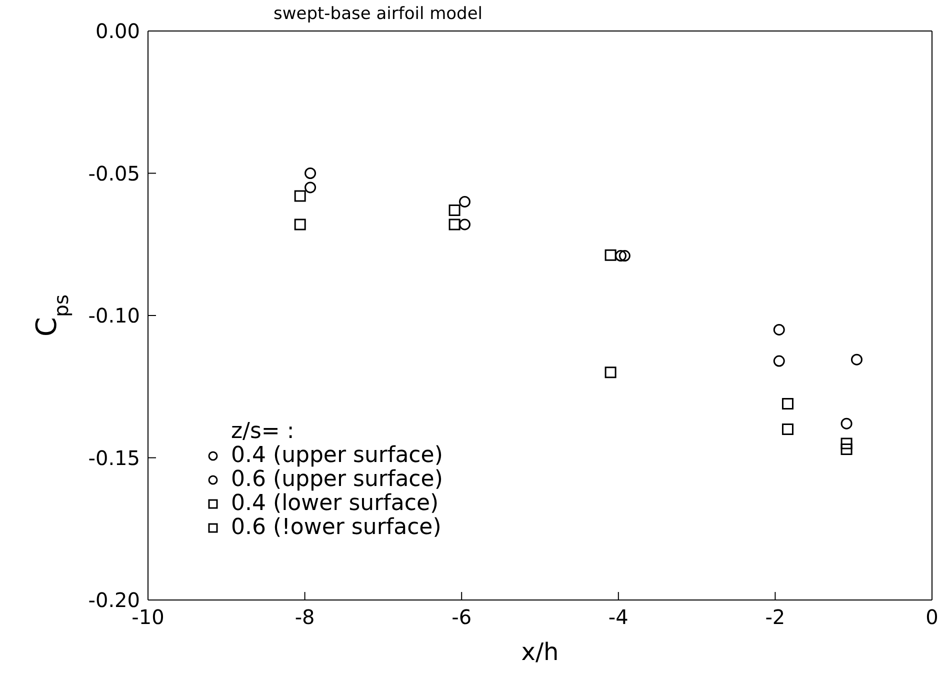 The image size is (945, 698). I want to click on legend-title: z/s= :, so click(263, 431).